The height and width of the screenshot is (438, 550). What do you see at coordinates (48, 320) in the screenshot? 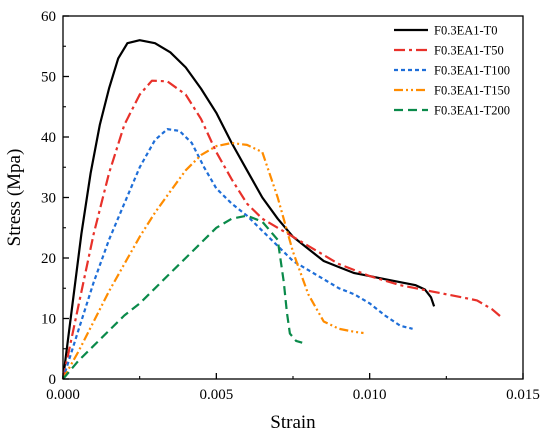
I see `y-tick-label: 10` at bounding box center [48, 320].